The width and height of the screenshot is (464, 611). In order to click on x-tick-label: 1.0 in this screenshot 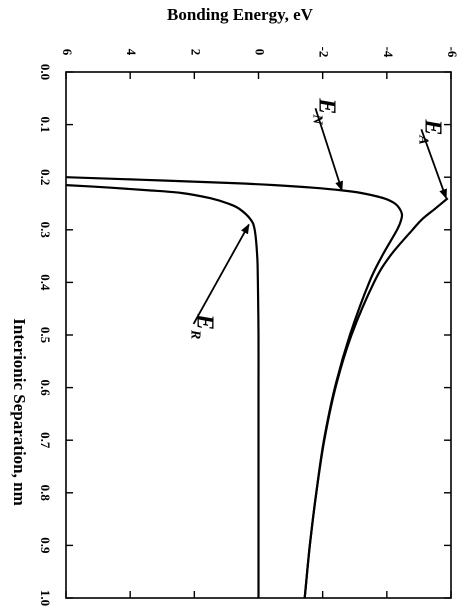, I will do `click(45, 598)`.